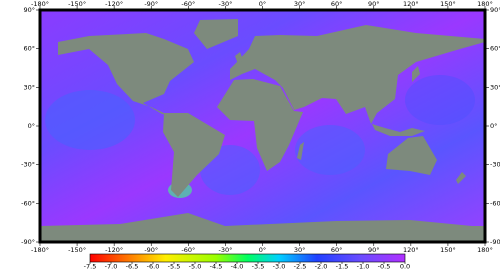 The width and height of the screenshot is (500, 269). What do you see at coordinates (300, 266) in the screenshot?
I see `colorbar-label: -2.5` at bounding box center [300, 266].